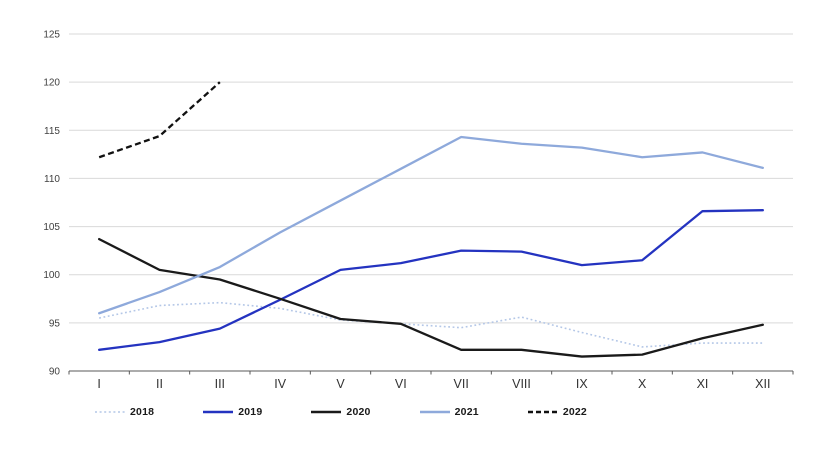 This screenshot has height=462, width=820. I want to click on legend-item-2022: 2022, so click(557, 412).